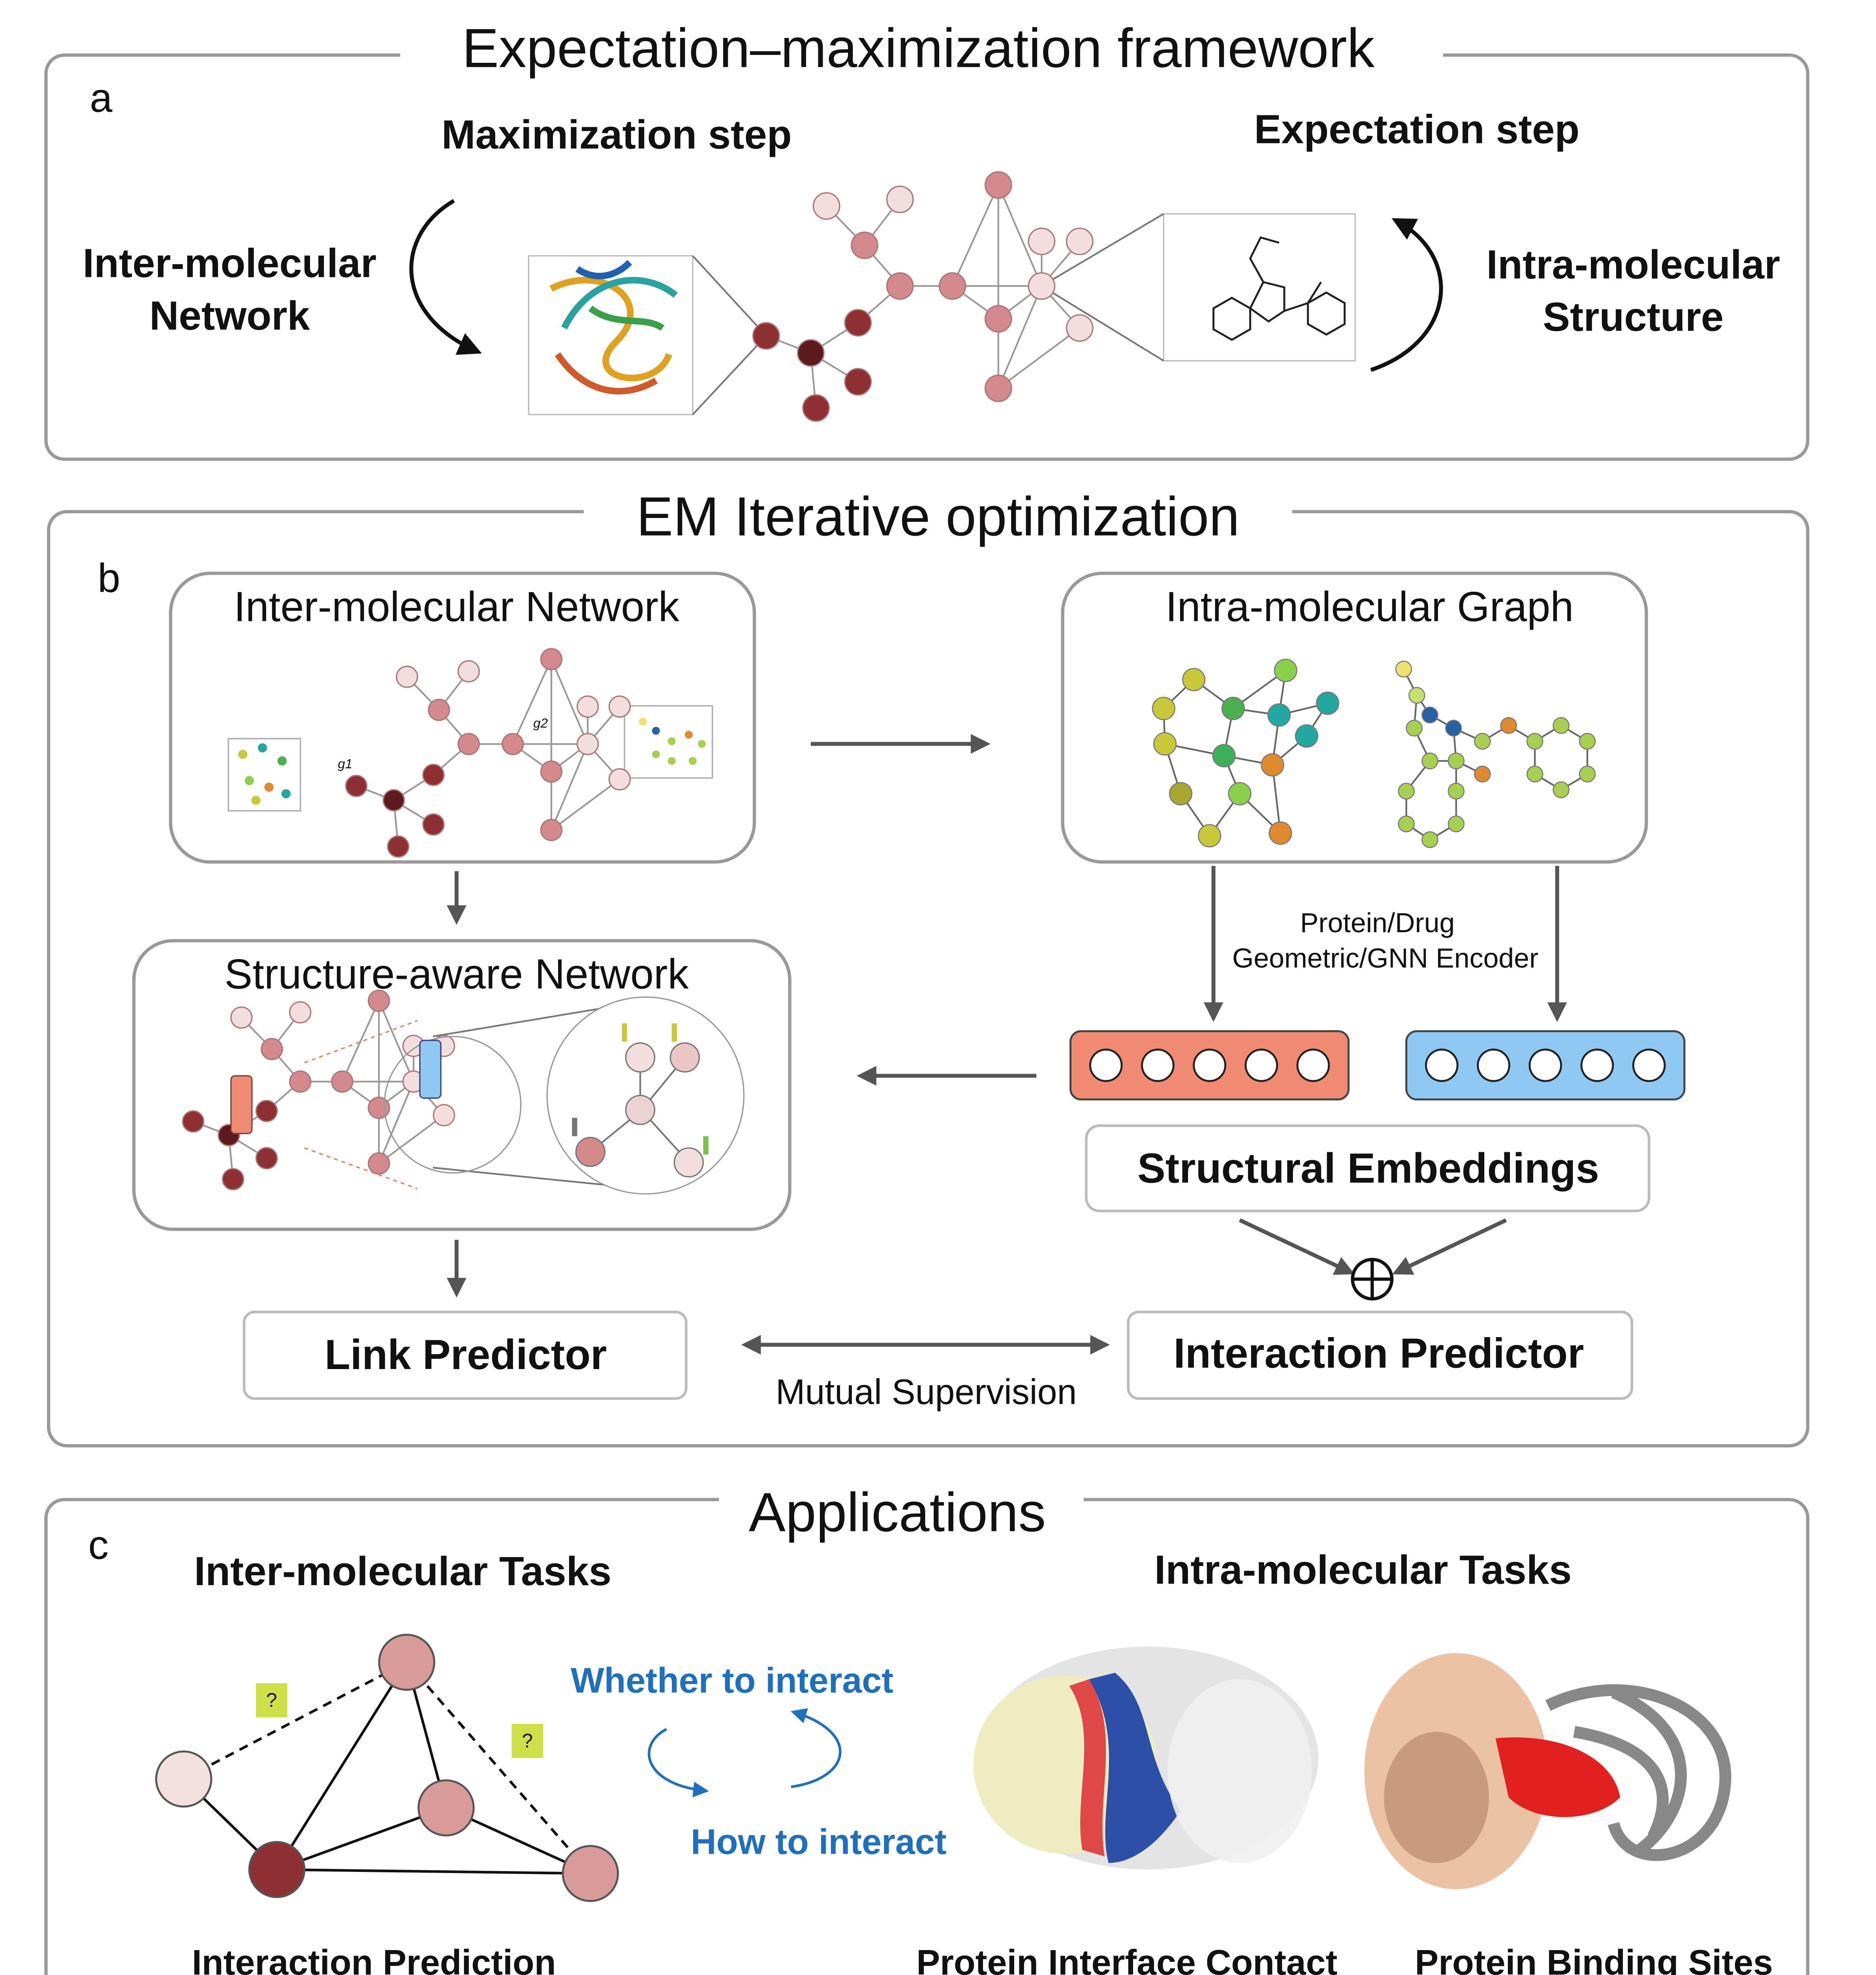  Describe the element at coordinates (229, 315) in the screenshot. I see `side-label: Network` at that location.